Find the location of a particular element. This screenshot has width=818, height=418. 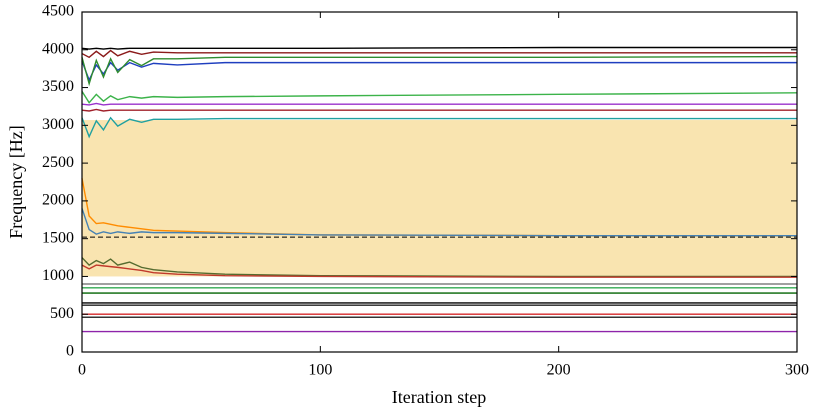

x-tick-label: 0 is located at coordinates (82, 370).